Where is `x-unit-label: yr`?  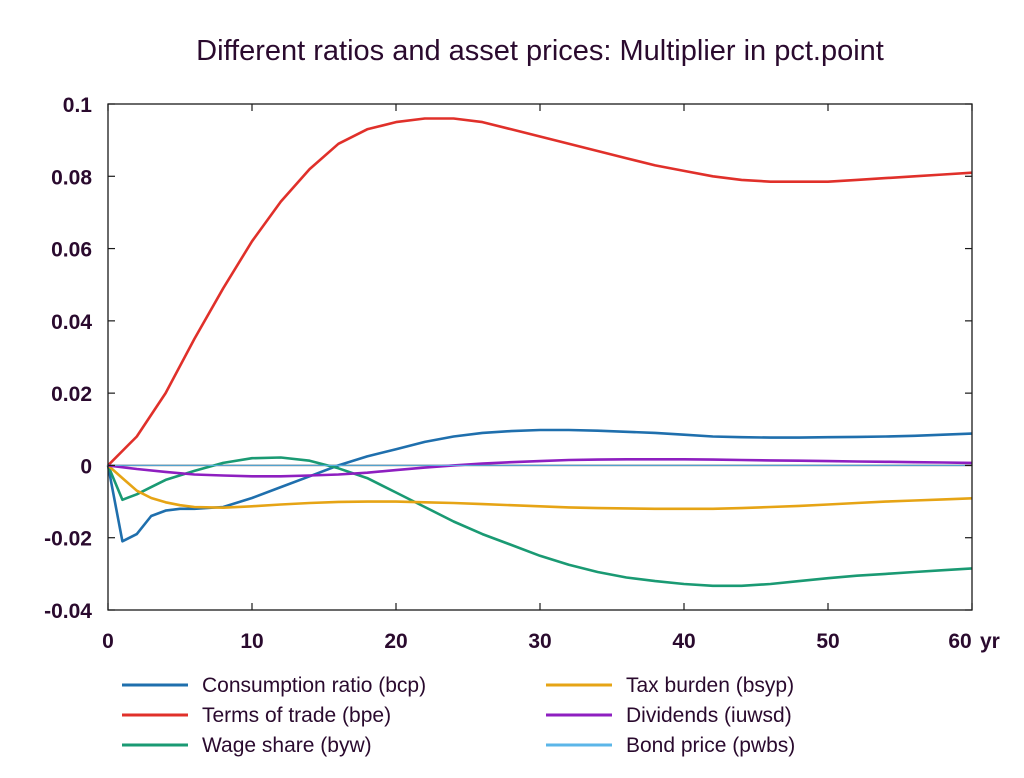
x-unit-label: yr is located at coordinates (990, 641).